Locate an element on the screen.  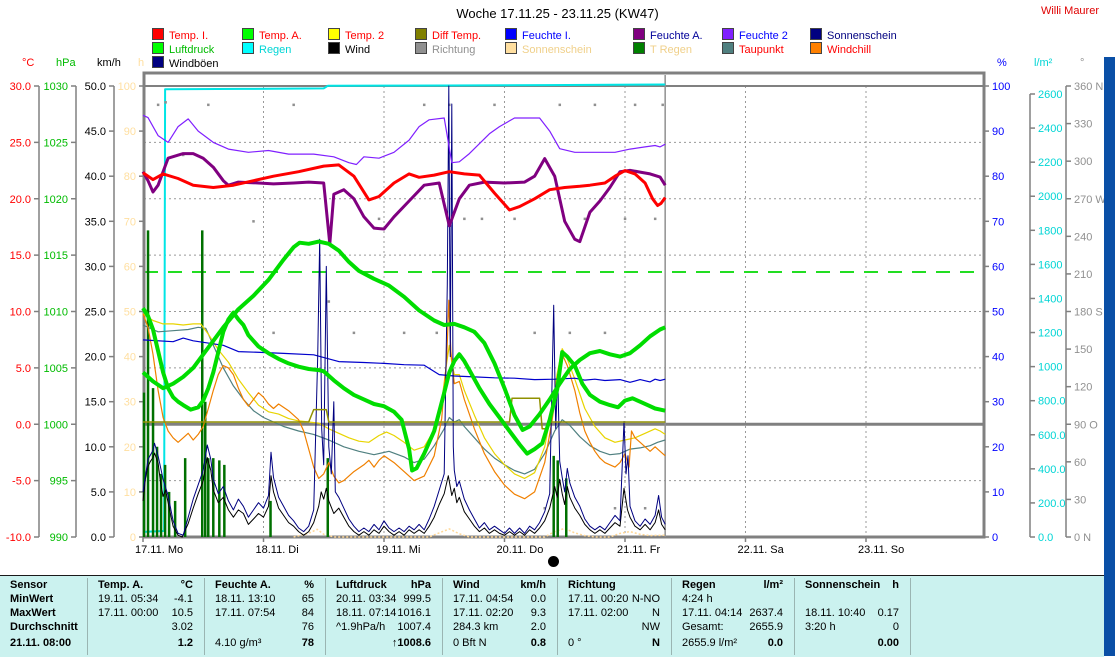
legend-item-t-regen: T Regen is located at coordinates (662, 49).